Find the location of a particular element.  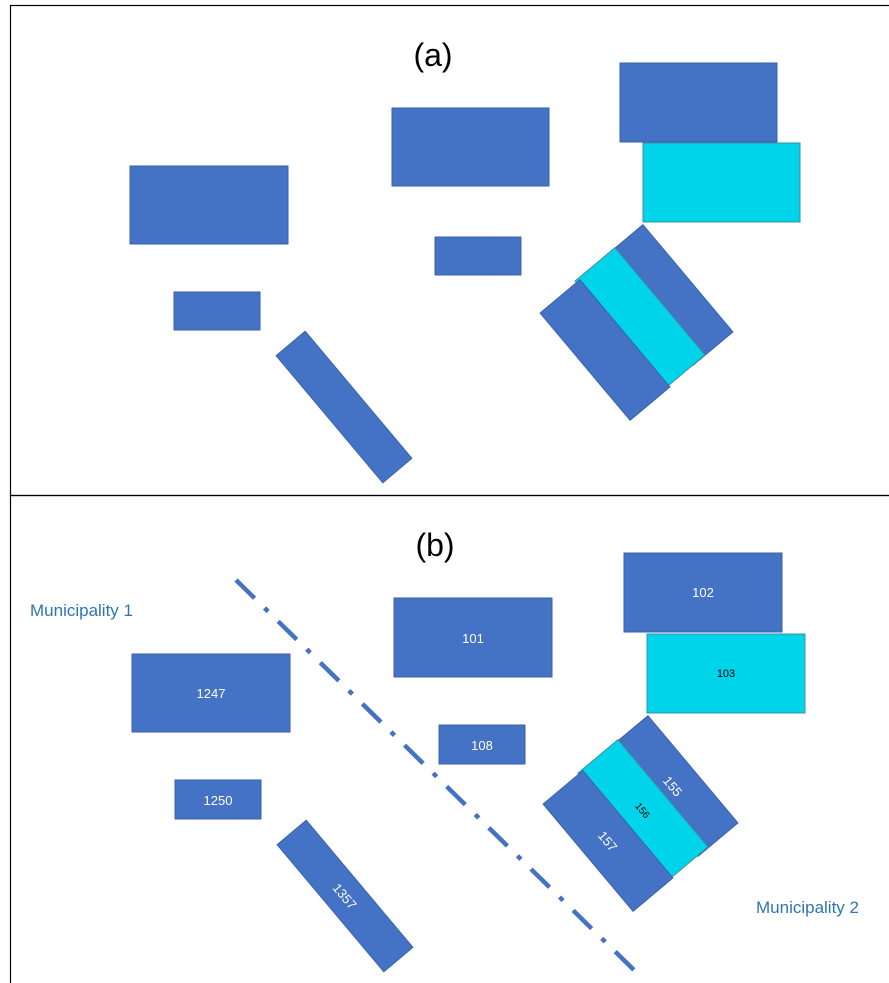

building-157-shape is located at coordinates (608, 841).